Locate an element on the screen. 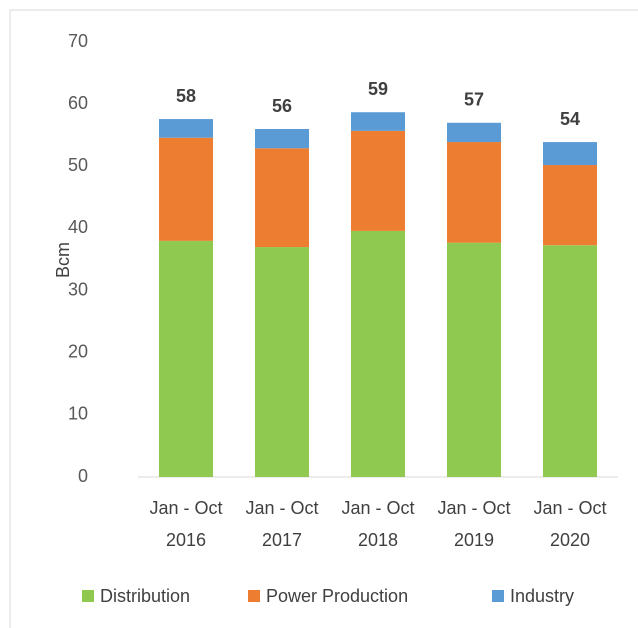  y-tick-label: 30 is located at coordinates (78, 289).